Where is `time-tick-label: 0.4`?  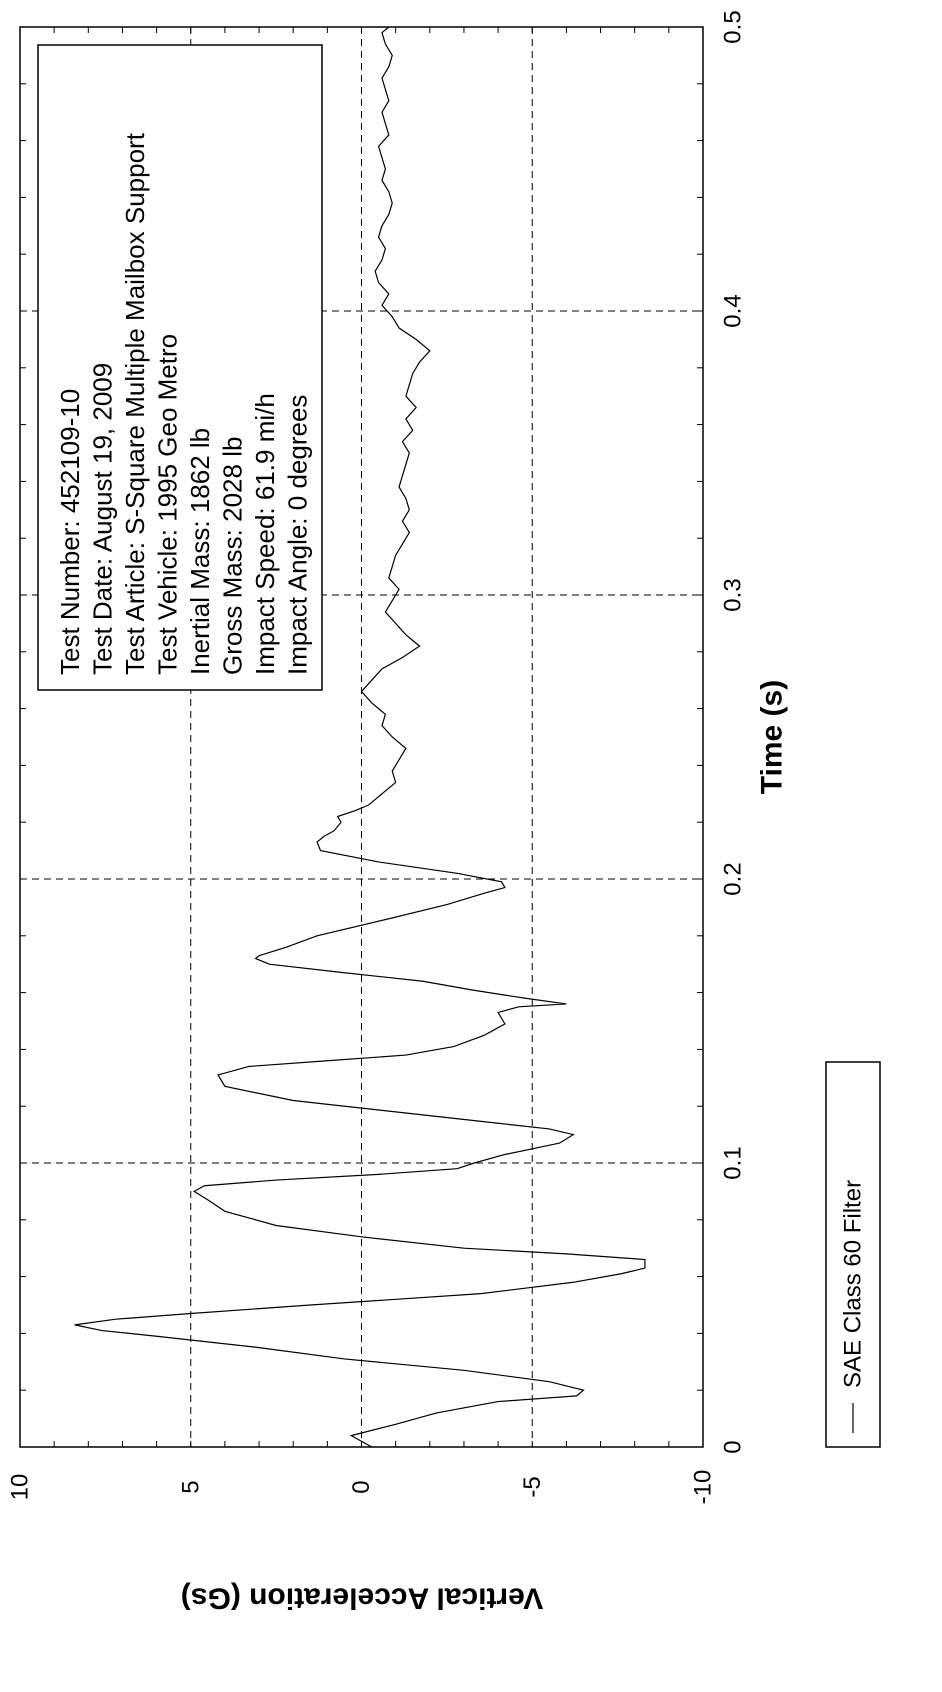 time-tick-label: 0.4 is located at coordinates (733, 310).